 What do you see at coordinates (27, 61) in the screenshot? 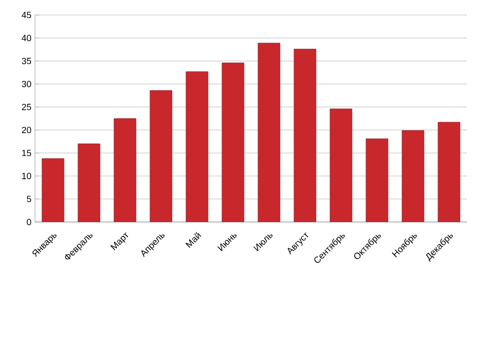
I see `y-tick-label: 35` at bounding box center [27, 61].